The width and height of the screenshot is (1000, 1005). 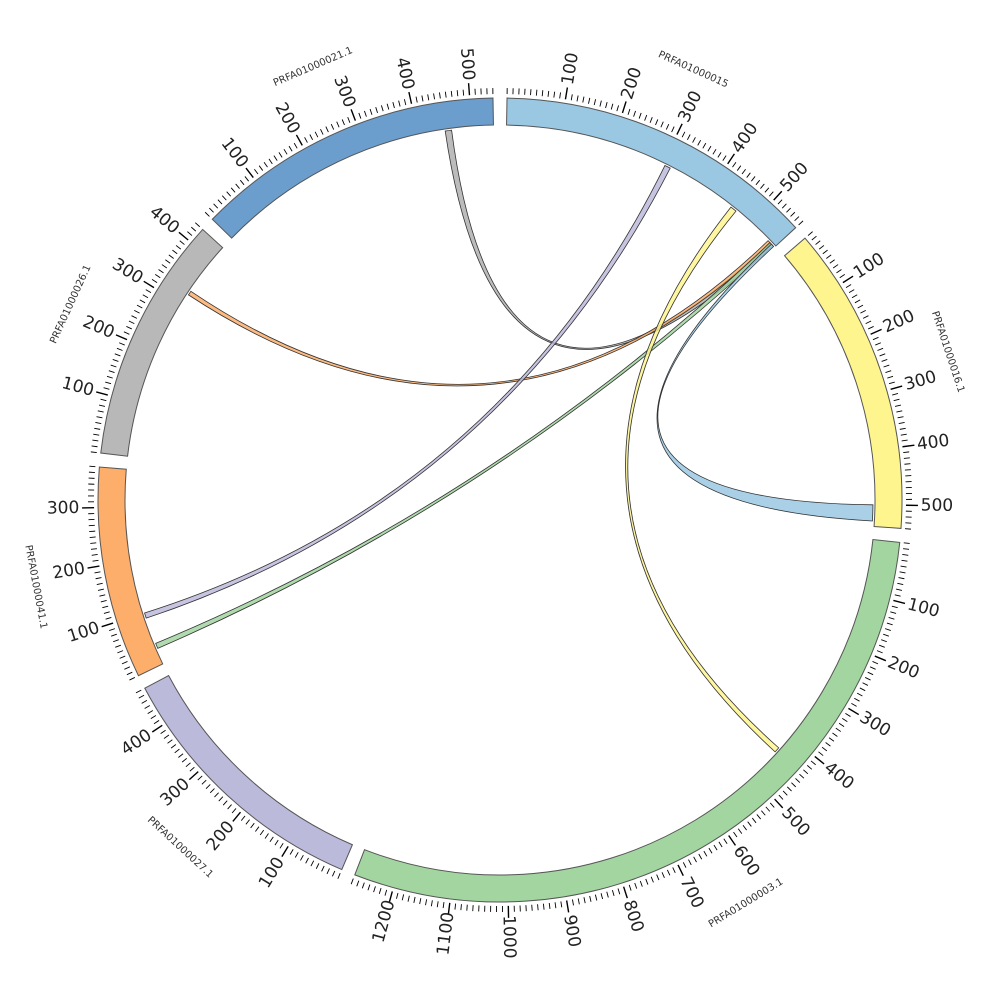 I want to click on tick-label: 100, so click(x=923, y=607).